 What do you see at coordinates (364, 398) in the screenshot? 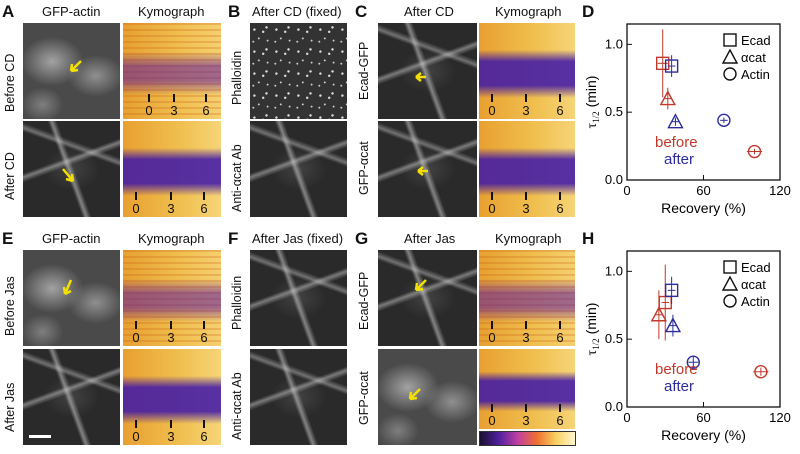
I see `panel-g-row2-label: GFP-αcat` at bounding box center [364, 398].